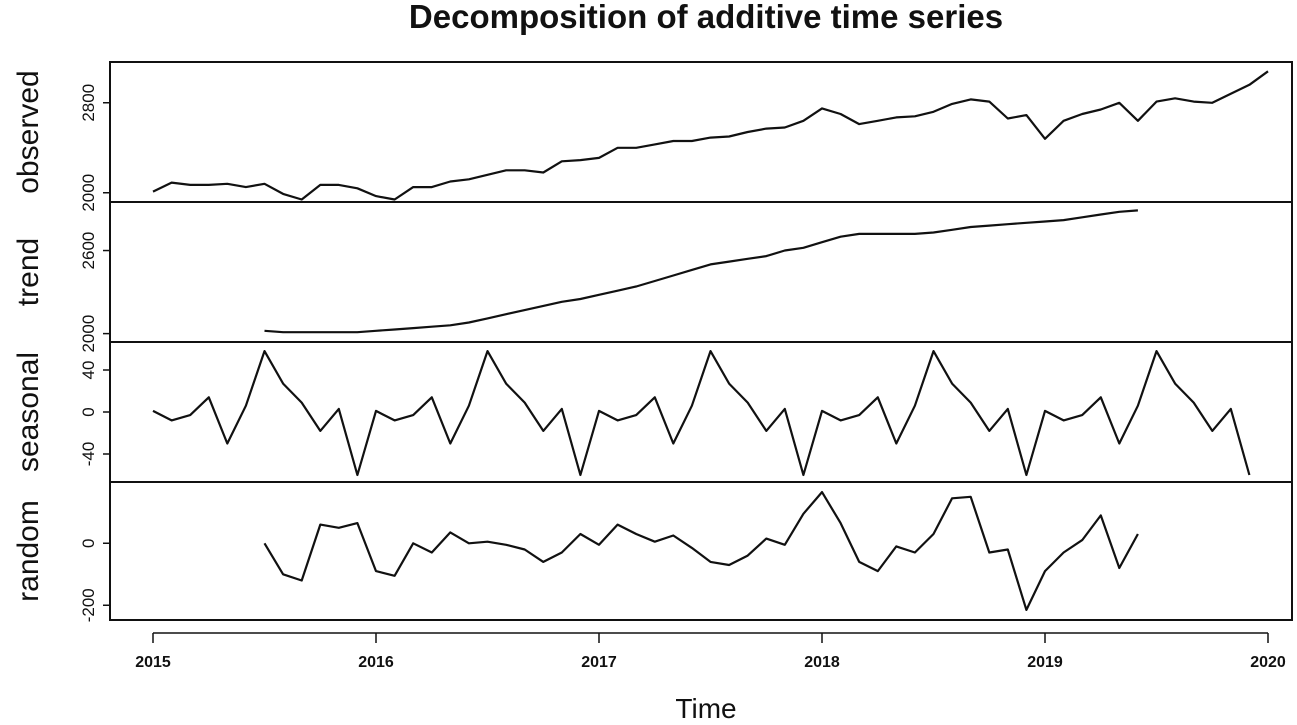  I want to click on ytick-label-seasonal: 0, so click(88, 411).